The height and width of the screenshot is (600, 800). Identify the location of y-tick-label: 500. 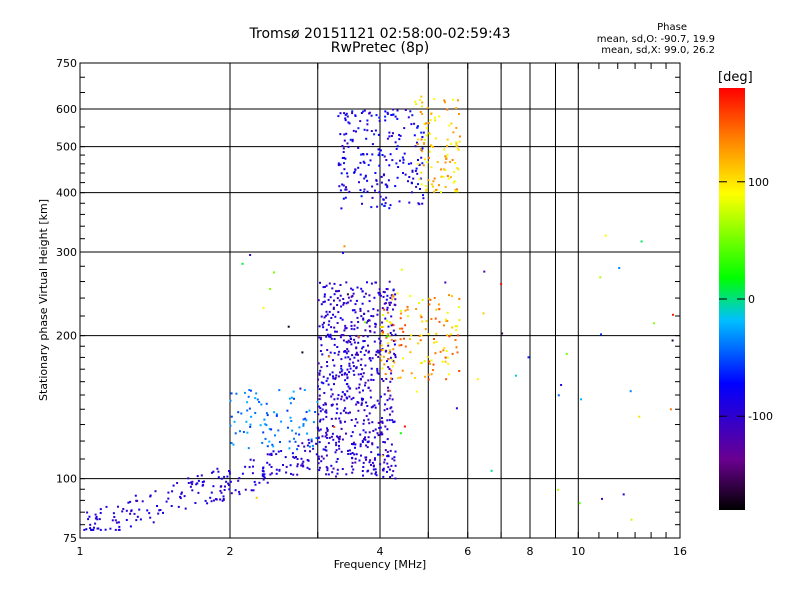
(66, 147).